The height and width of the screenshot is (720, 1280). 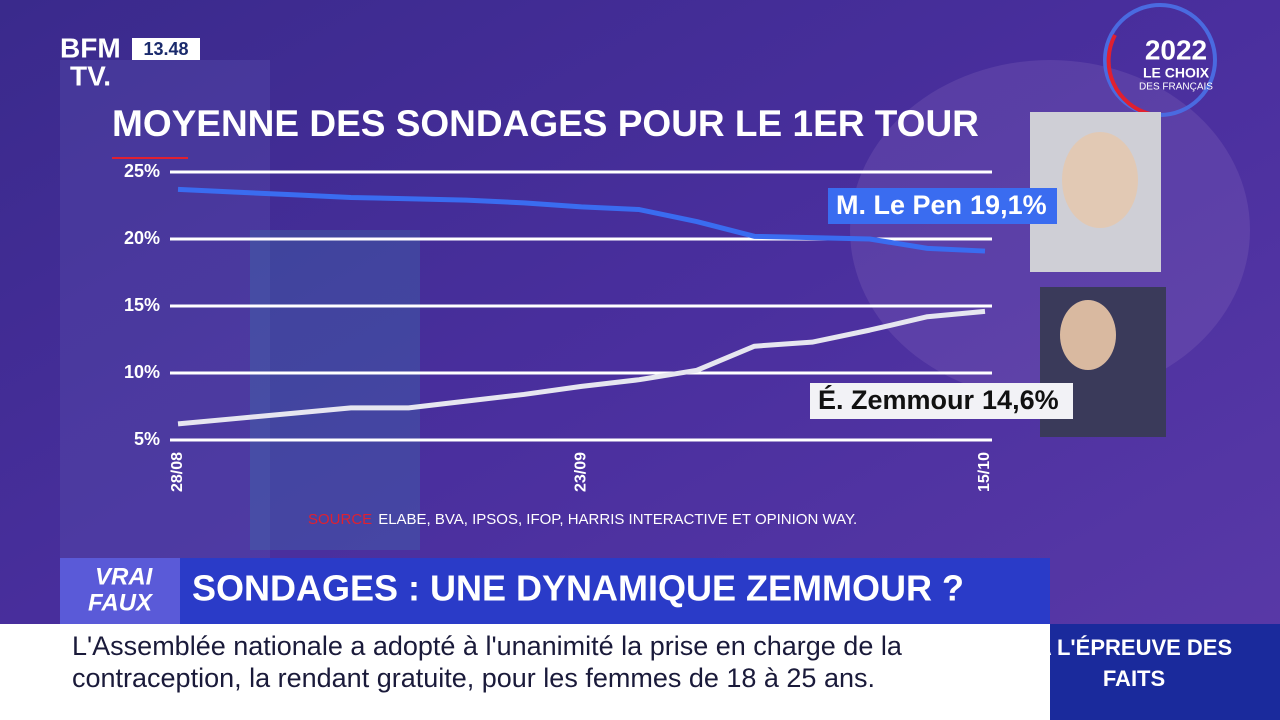 What do you see at coordinates (1134, 647) in the screenshot?
I see `segment-title: A L'ÉPREUVE DES` at bounding box center [1134, 647].